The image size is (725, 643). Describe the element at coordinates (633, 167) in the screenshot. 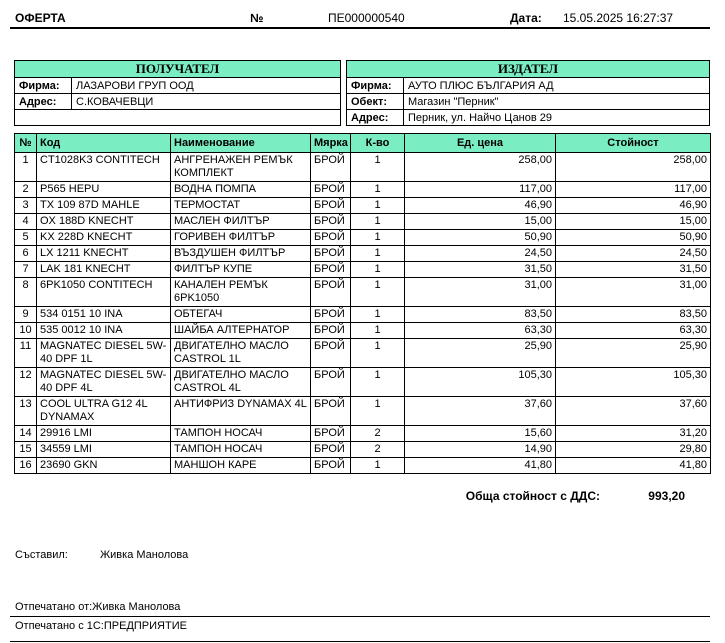

I see `table-cell: 258,00` at that location.